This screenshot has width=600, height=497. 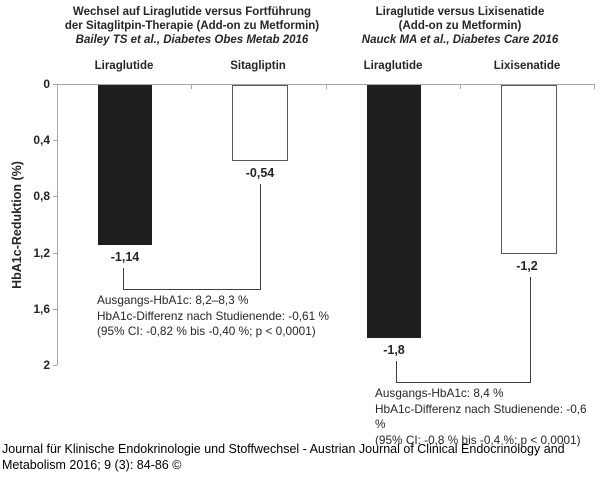 I want to click on left-annotation-line1: Ausgangs-HbA1c: 8,2–8,3 %, so click(x=173, y=300).